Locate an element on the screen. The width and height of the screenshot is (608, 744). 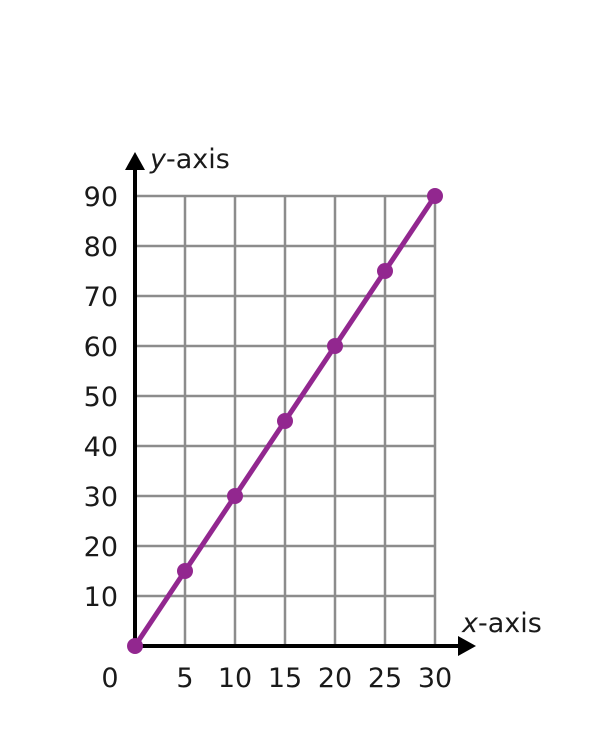
x-tick-label: 10 is located at coordinates (235, 678).